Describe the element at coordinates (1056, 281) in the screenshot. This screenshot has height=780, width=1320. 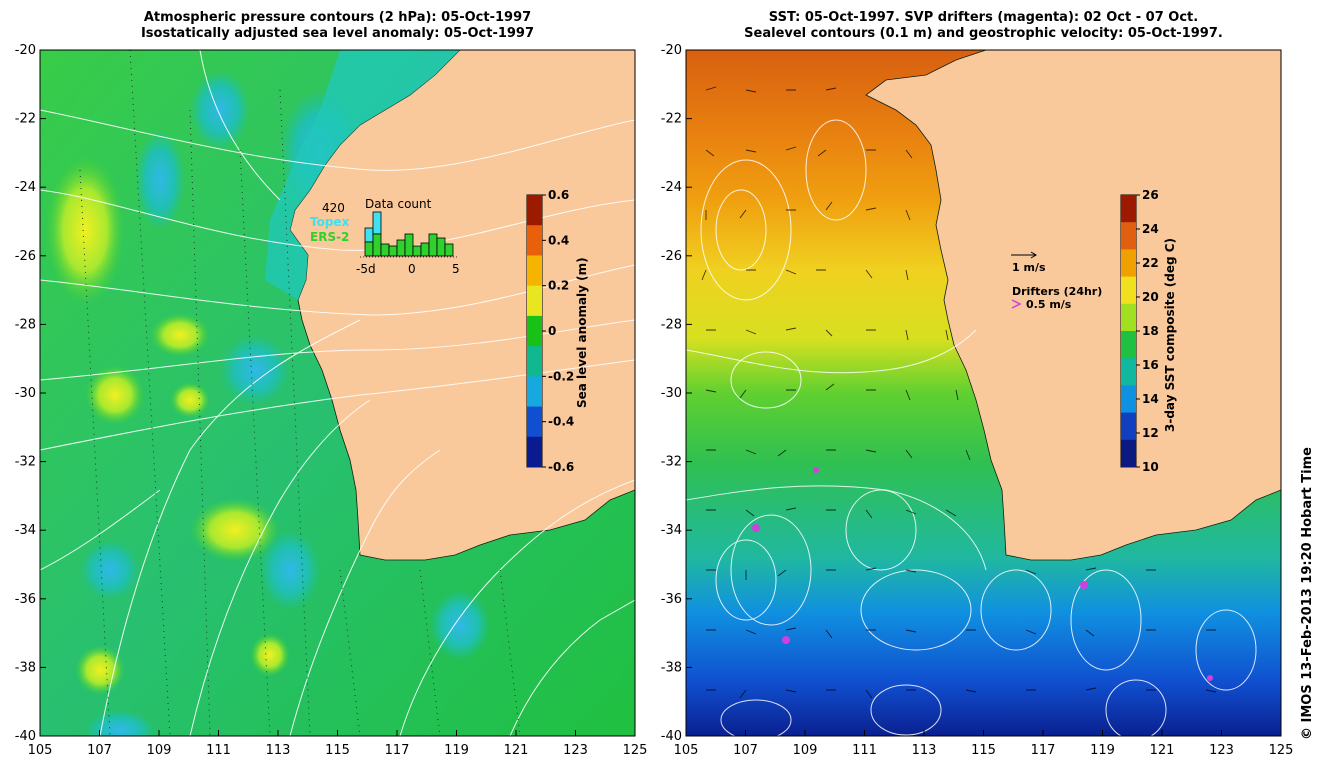
I see `velocity-legend: 1 m/s Drifters (24hr) 0.5 m/s` at that location.